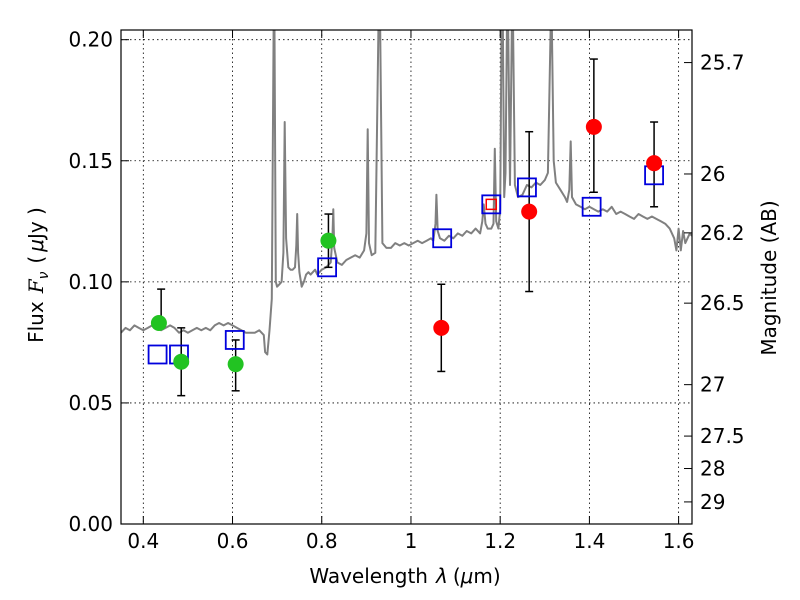  I want to click on y2-axis-title: Magnitude (AB), so click(769, 277).